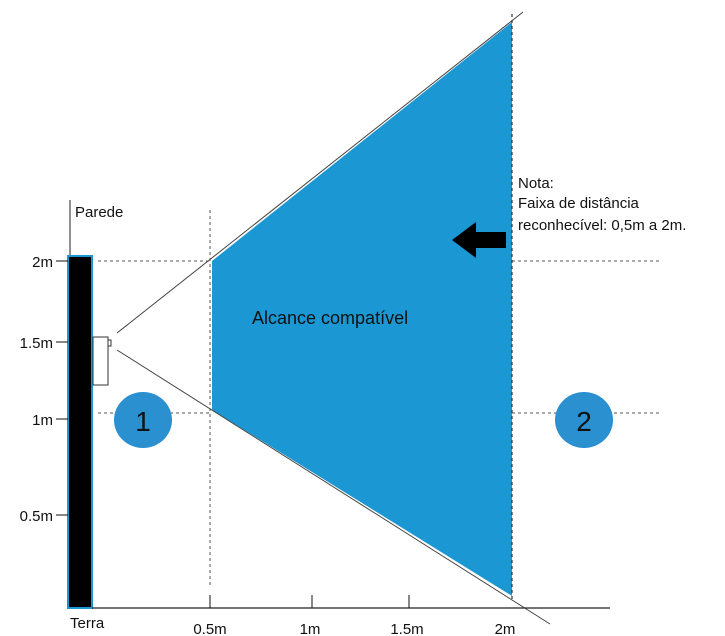 The height and width of the screenshot is (636, 725). Describe the element at coordinates (579, 203) in the screenshot. I see `note-line-1: Faixa de distância` at that location.